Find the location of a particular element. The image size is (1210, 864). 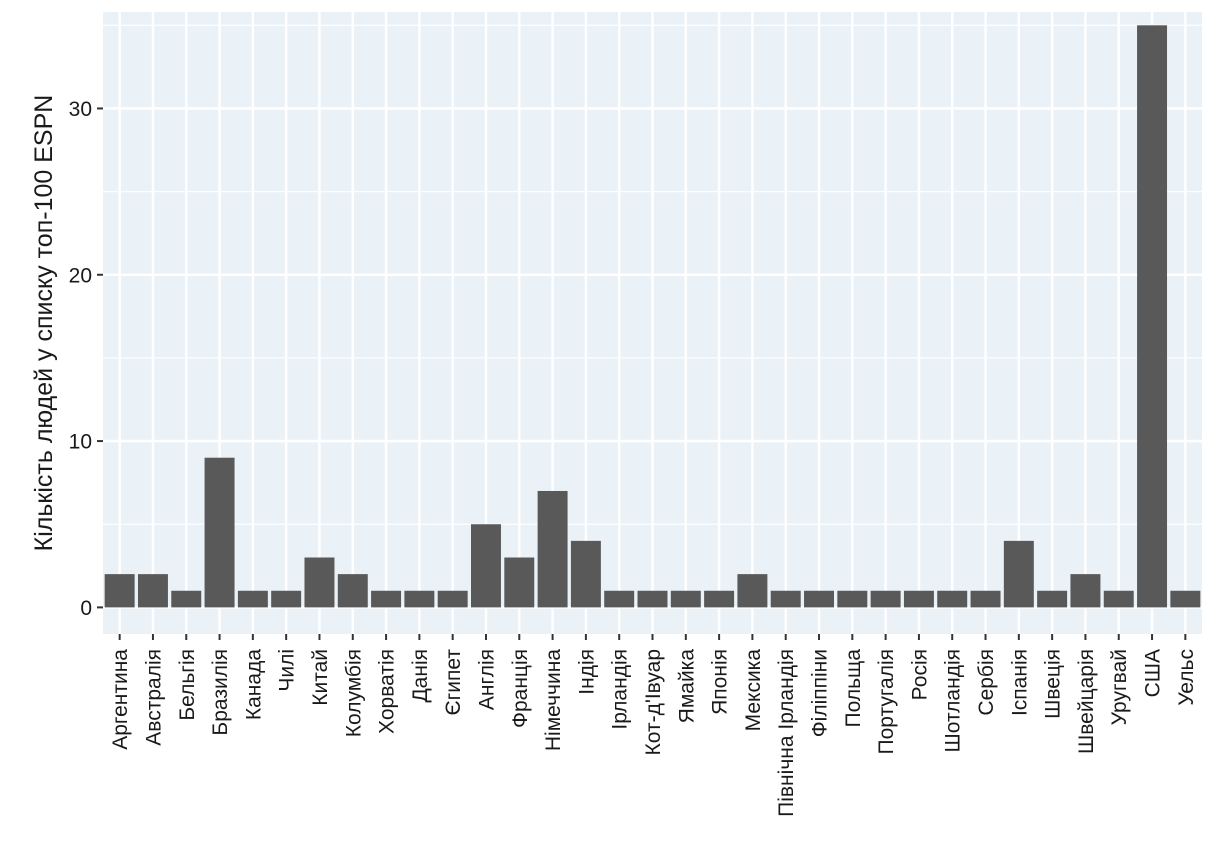

x-tick-label: Швейцарія is located at coordinates (1086, 701).